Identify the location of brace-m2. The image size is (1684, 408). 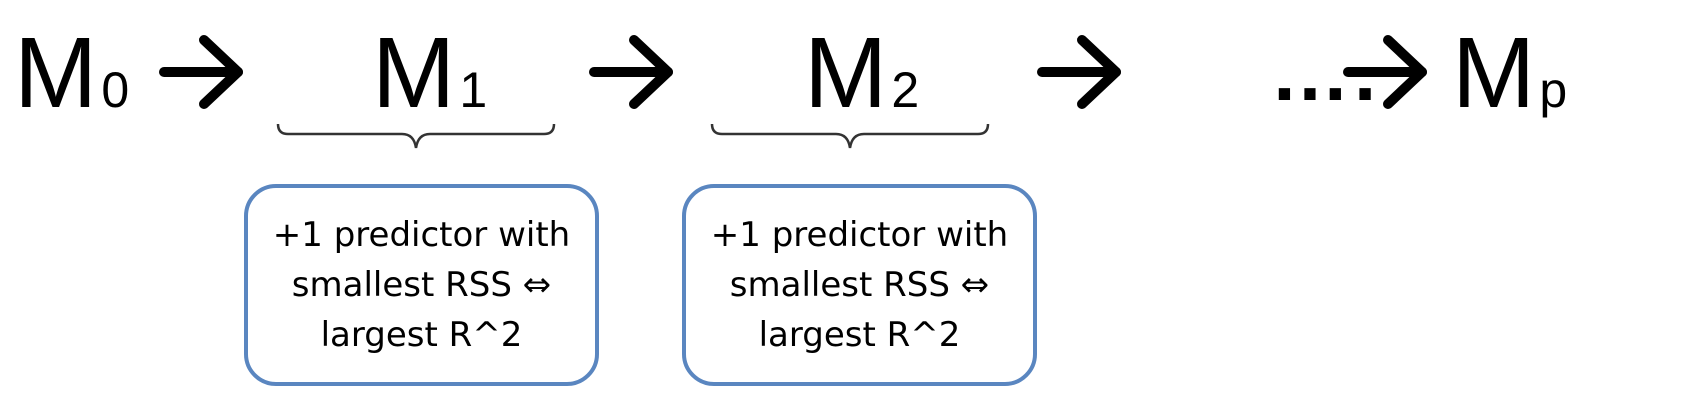
(850, 136).